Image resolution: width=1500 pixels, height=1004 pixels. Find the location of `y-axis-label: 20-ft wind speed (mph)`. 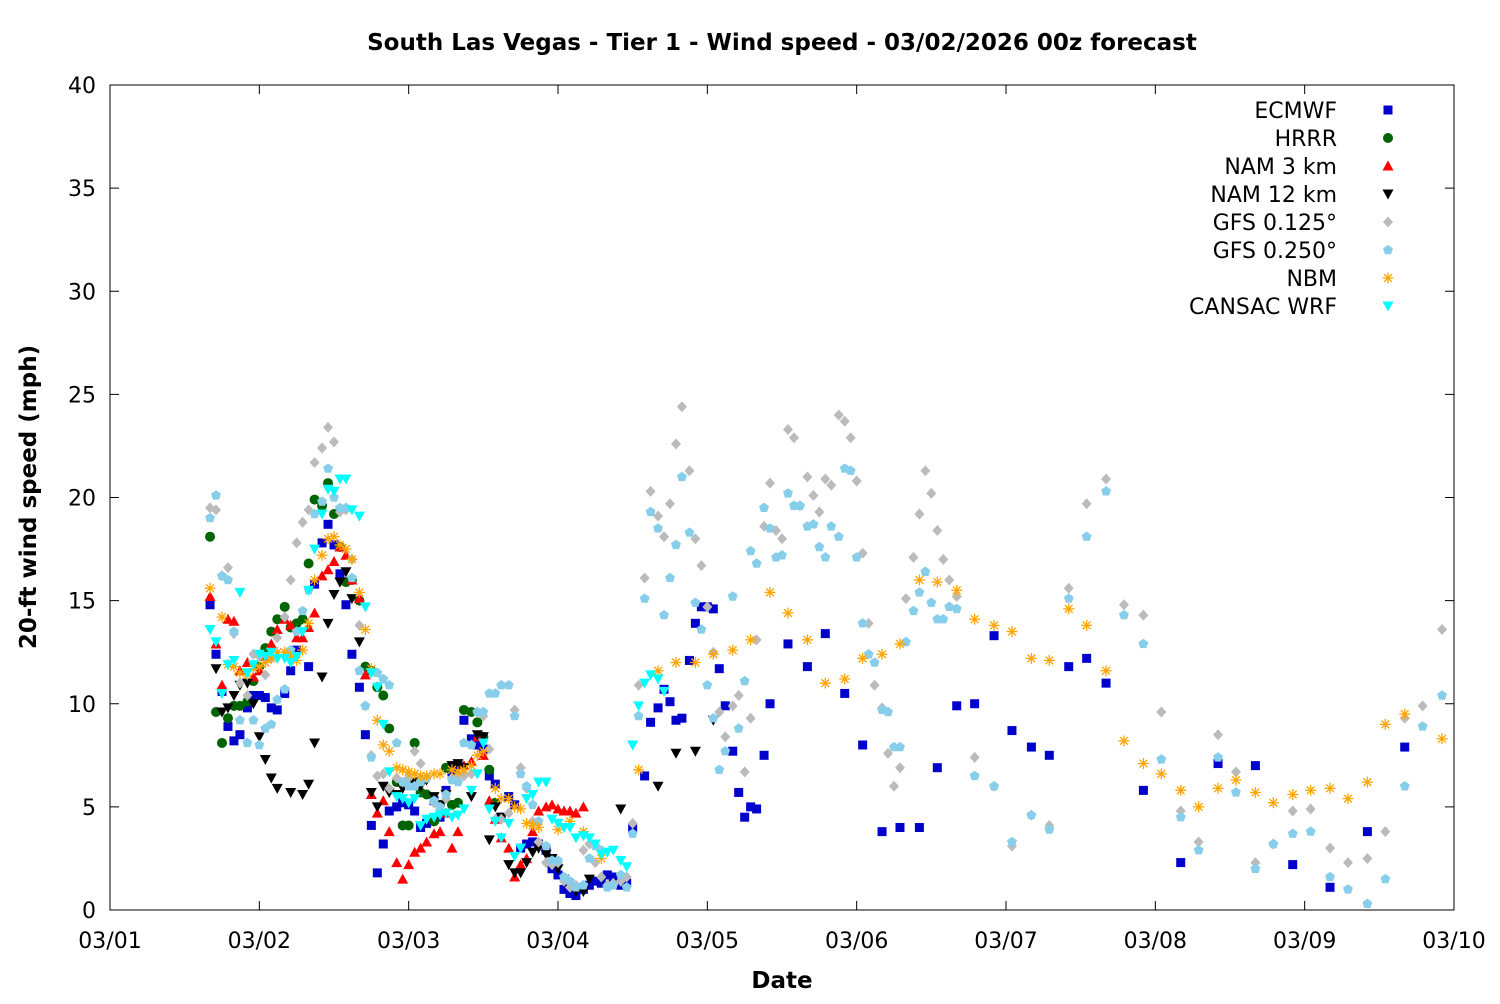

y-axis-label: 20-ft wind speed (mph) is located at coordinates (29, 497).